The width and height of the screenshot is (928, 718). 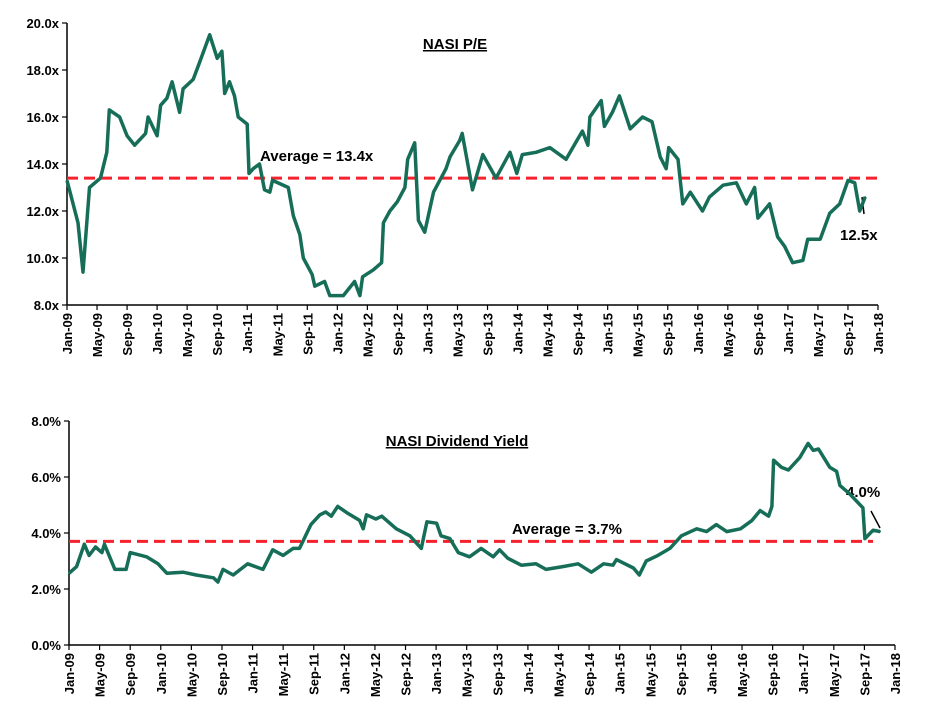 I want to click on pe-x-tick-label: May-10, so click(x=187, y=335).